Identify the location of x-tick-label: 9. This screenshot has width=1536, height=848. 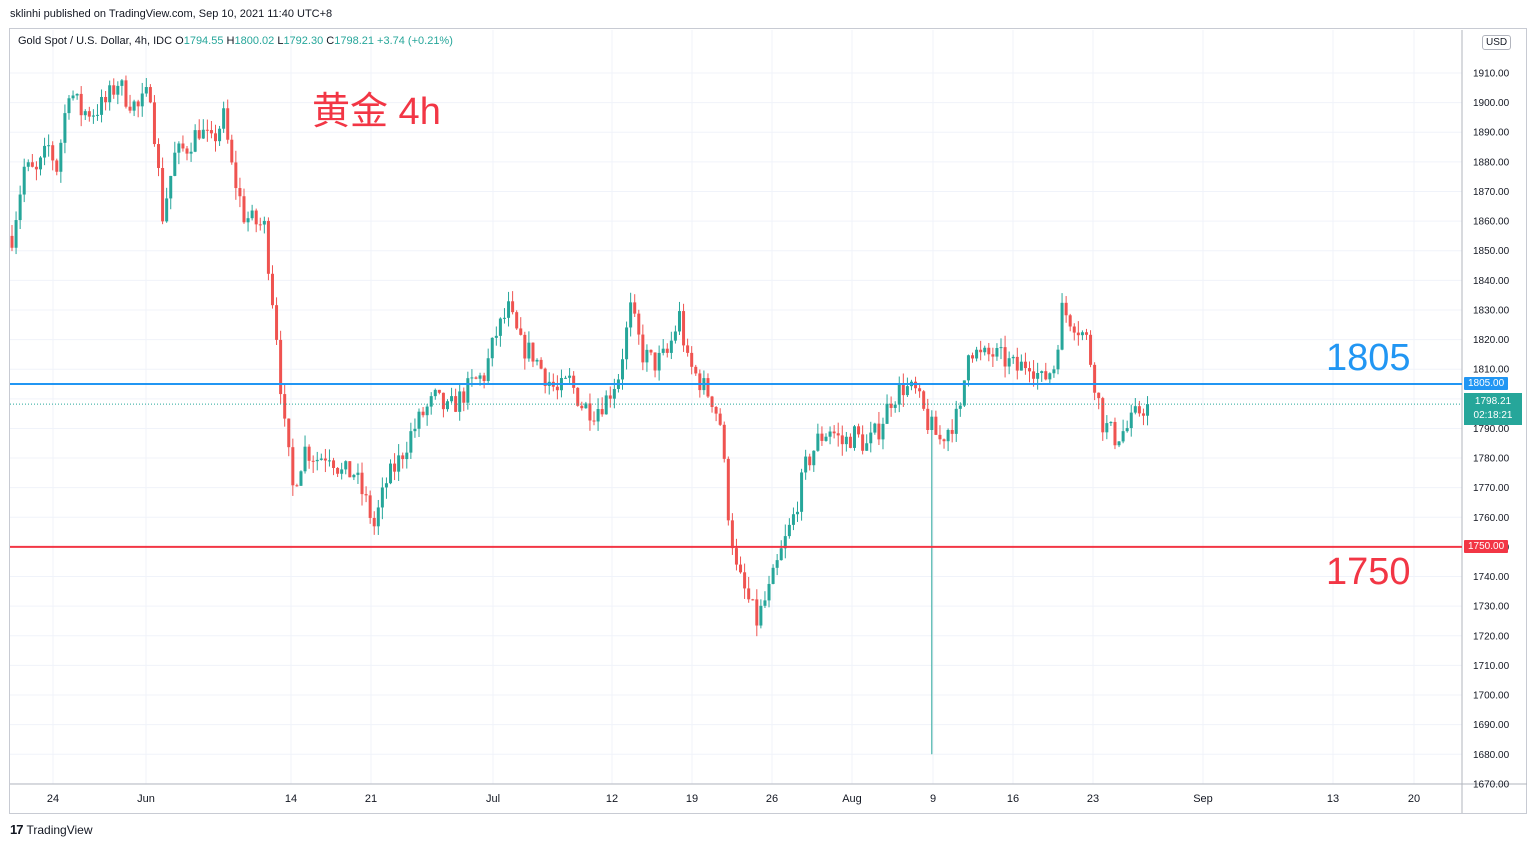
(933, 799).